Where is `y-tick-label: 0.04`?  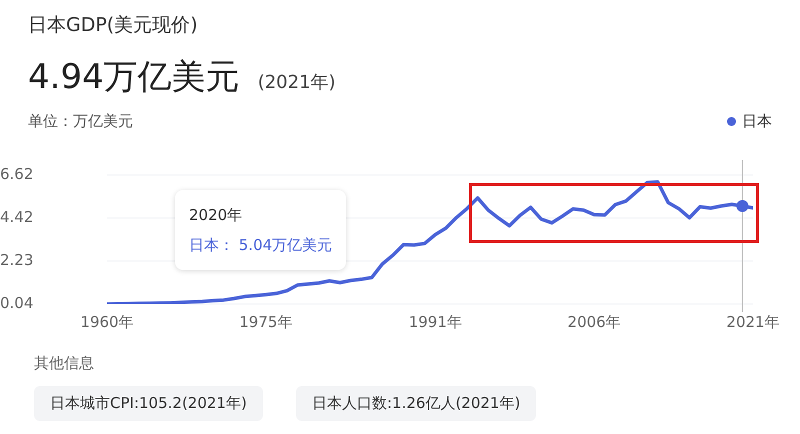 y-tick-label: 0.04 is located at coordinates (17, 303).